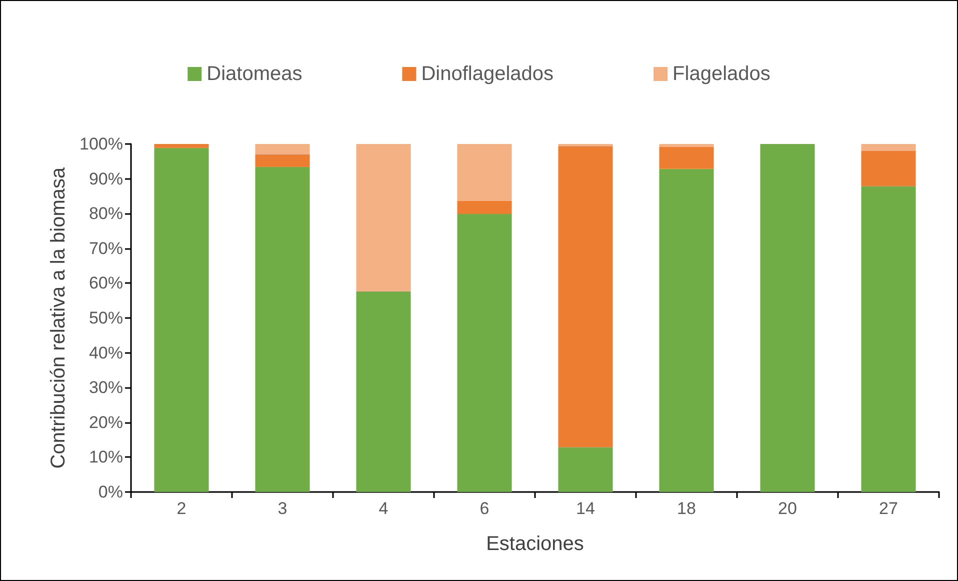 The image size is (958, 581). What do you see at coordinates (585, 508) in the screenshot?
I see `x-tick-label: 14` at bounding box center [585, 508].